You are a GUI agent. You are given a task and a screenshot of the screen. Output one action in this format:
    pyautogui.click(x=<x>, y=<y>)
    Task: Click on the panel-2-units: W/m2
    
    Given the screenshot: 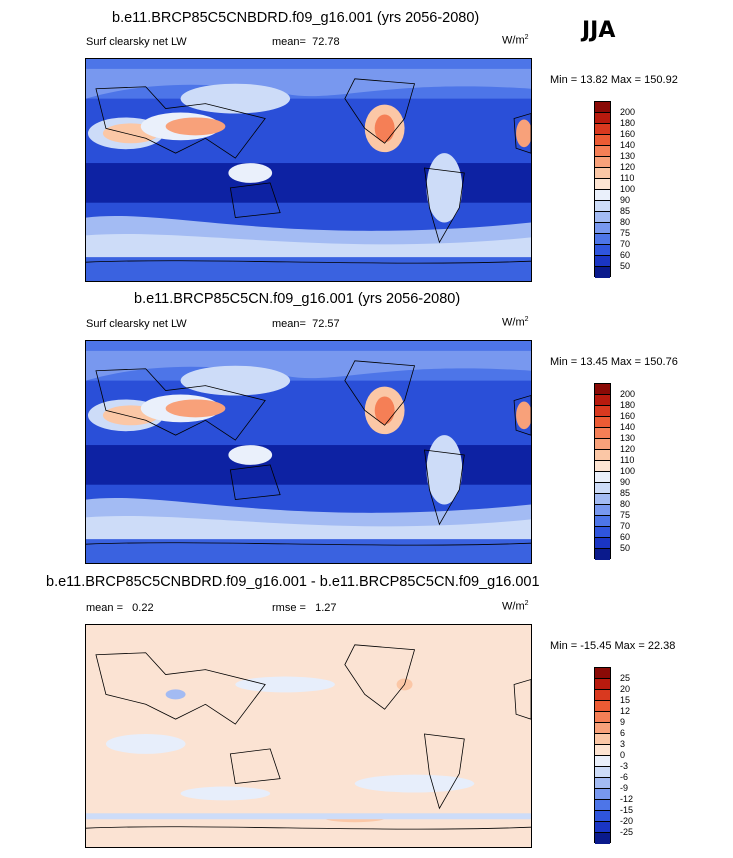 What is the action you would take?
    pyautogui.click(x=515, y=322)
    